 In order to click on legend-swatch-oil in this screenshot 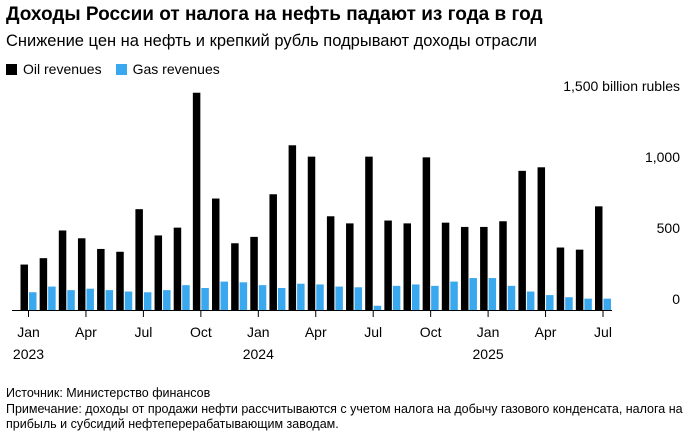, I will do `click(11, 69)`.